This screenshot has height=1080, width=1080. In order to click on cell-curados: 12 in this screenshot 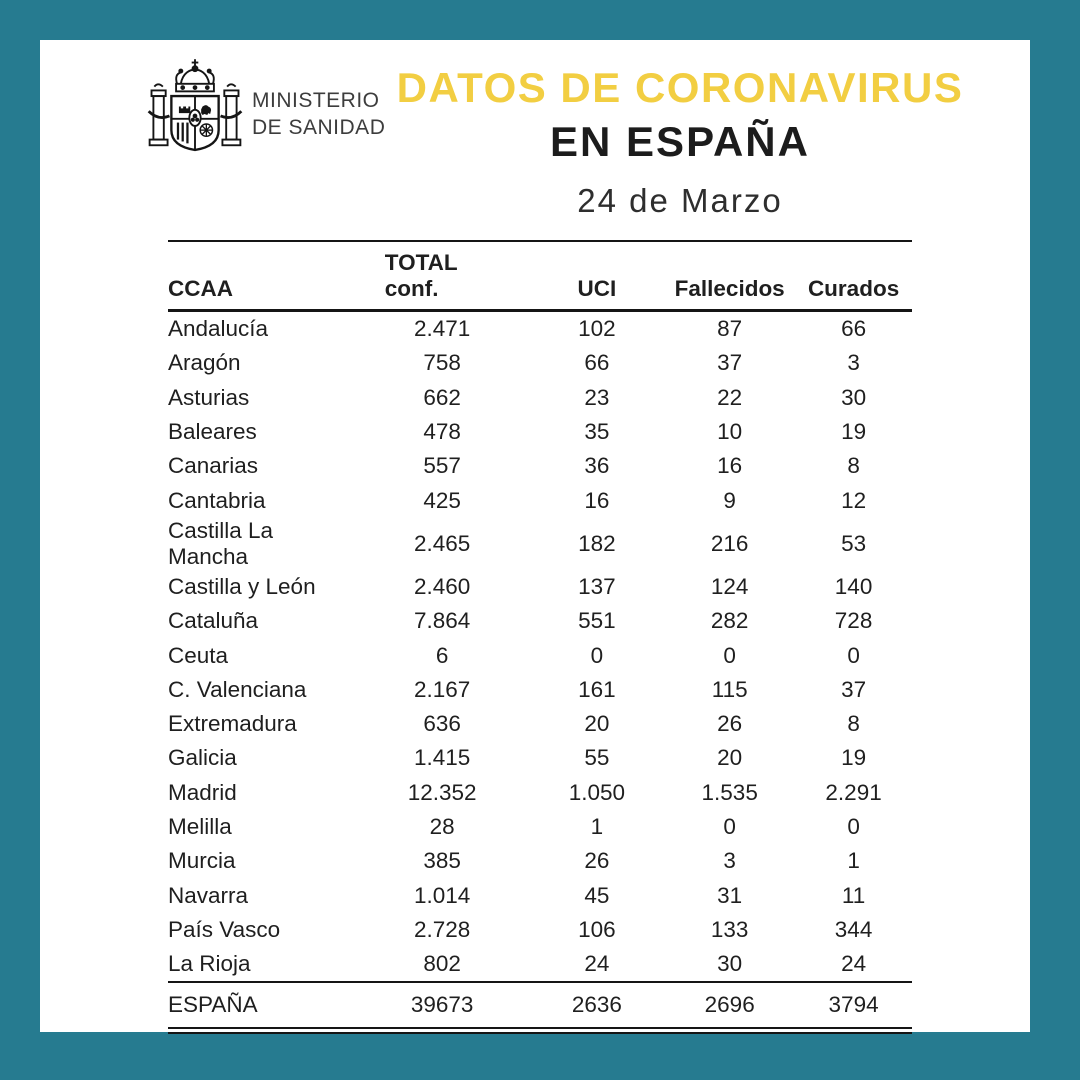, I will do `click(854, 500)`.